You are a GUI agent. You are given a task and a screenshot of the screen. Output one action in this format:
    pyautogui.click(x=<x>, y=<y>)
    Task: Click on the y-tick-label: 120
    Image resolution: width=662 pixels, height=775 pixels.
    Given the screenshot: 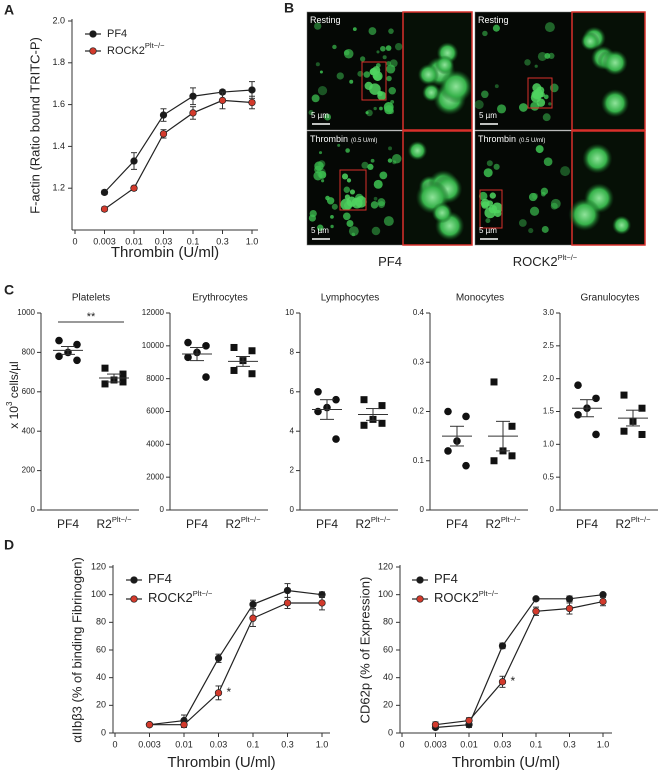 What is the action you would take?
    pyautogui.click(x=98, y=566)
    